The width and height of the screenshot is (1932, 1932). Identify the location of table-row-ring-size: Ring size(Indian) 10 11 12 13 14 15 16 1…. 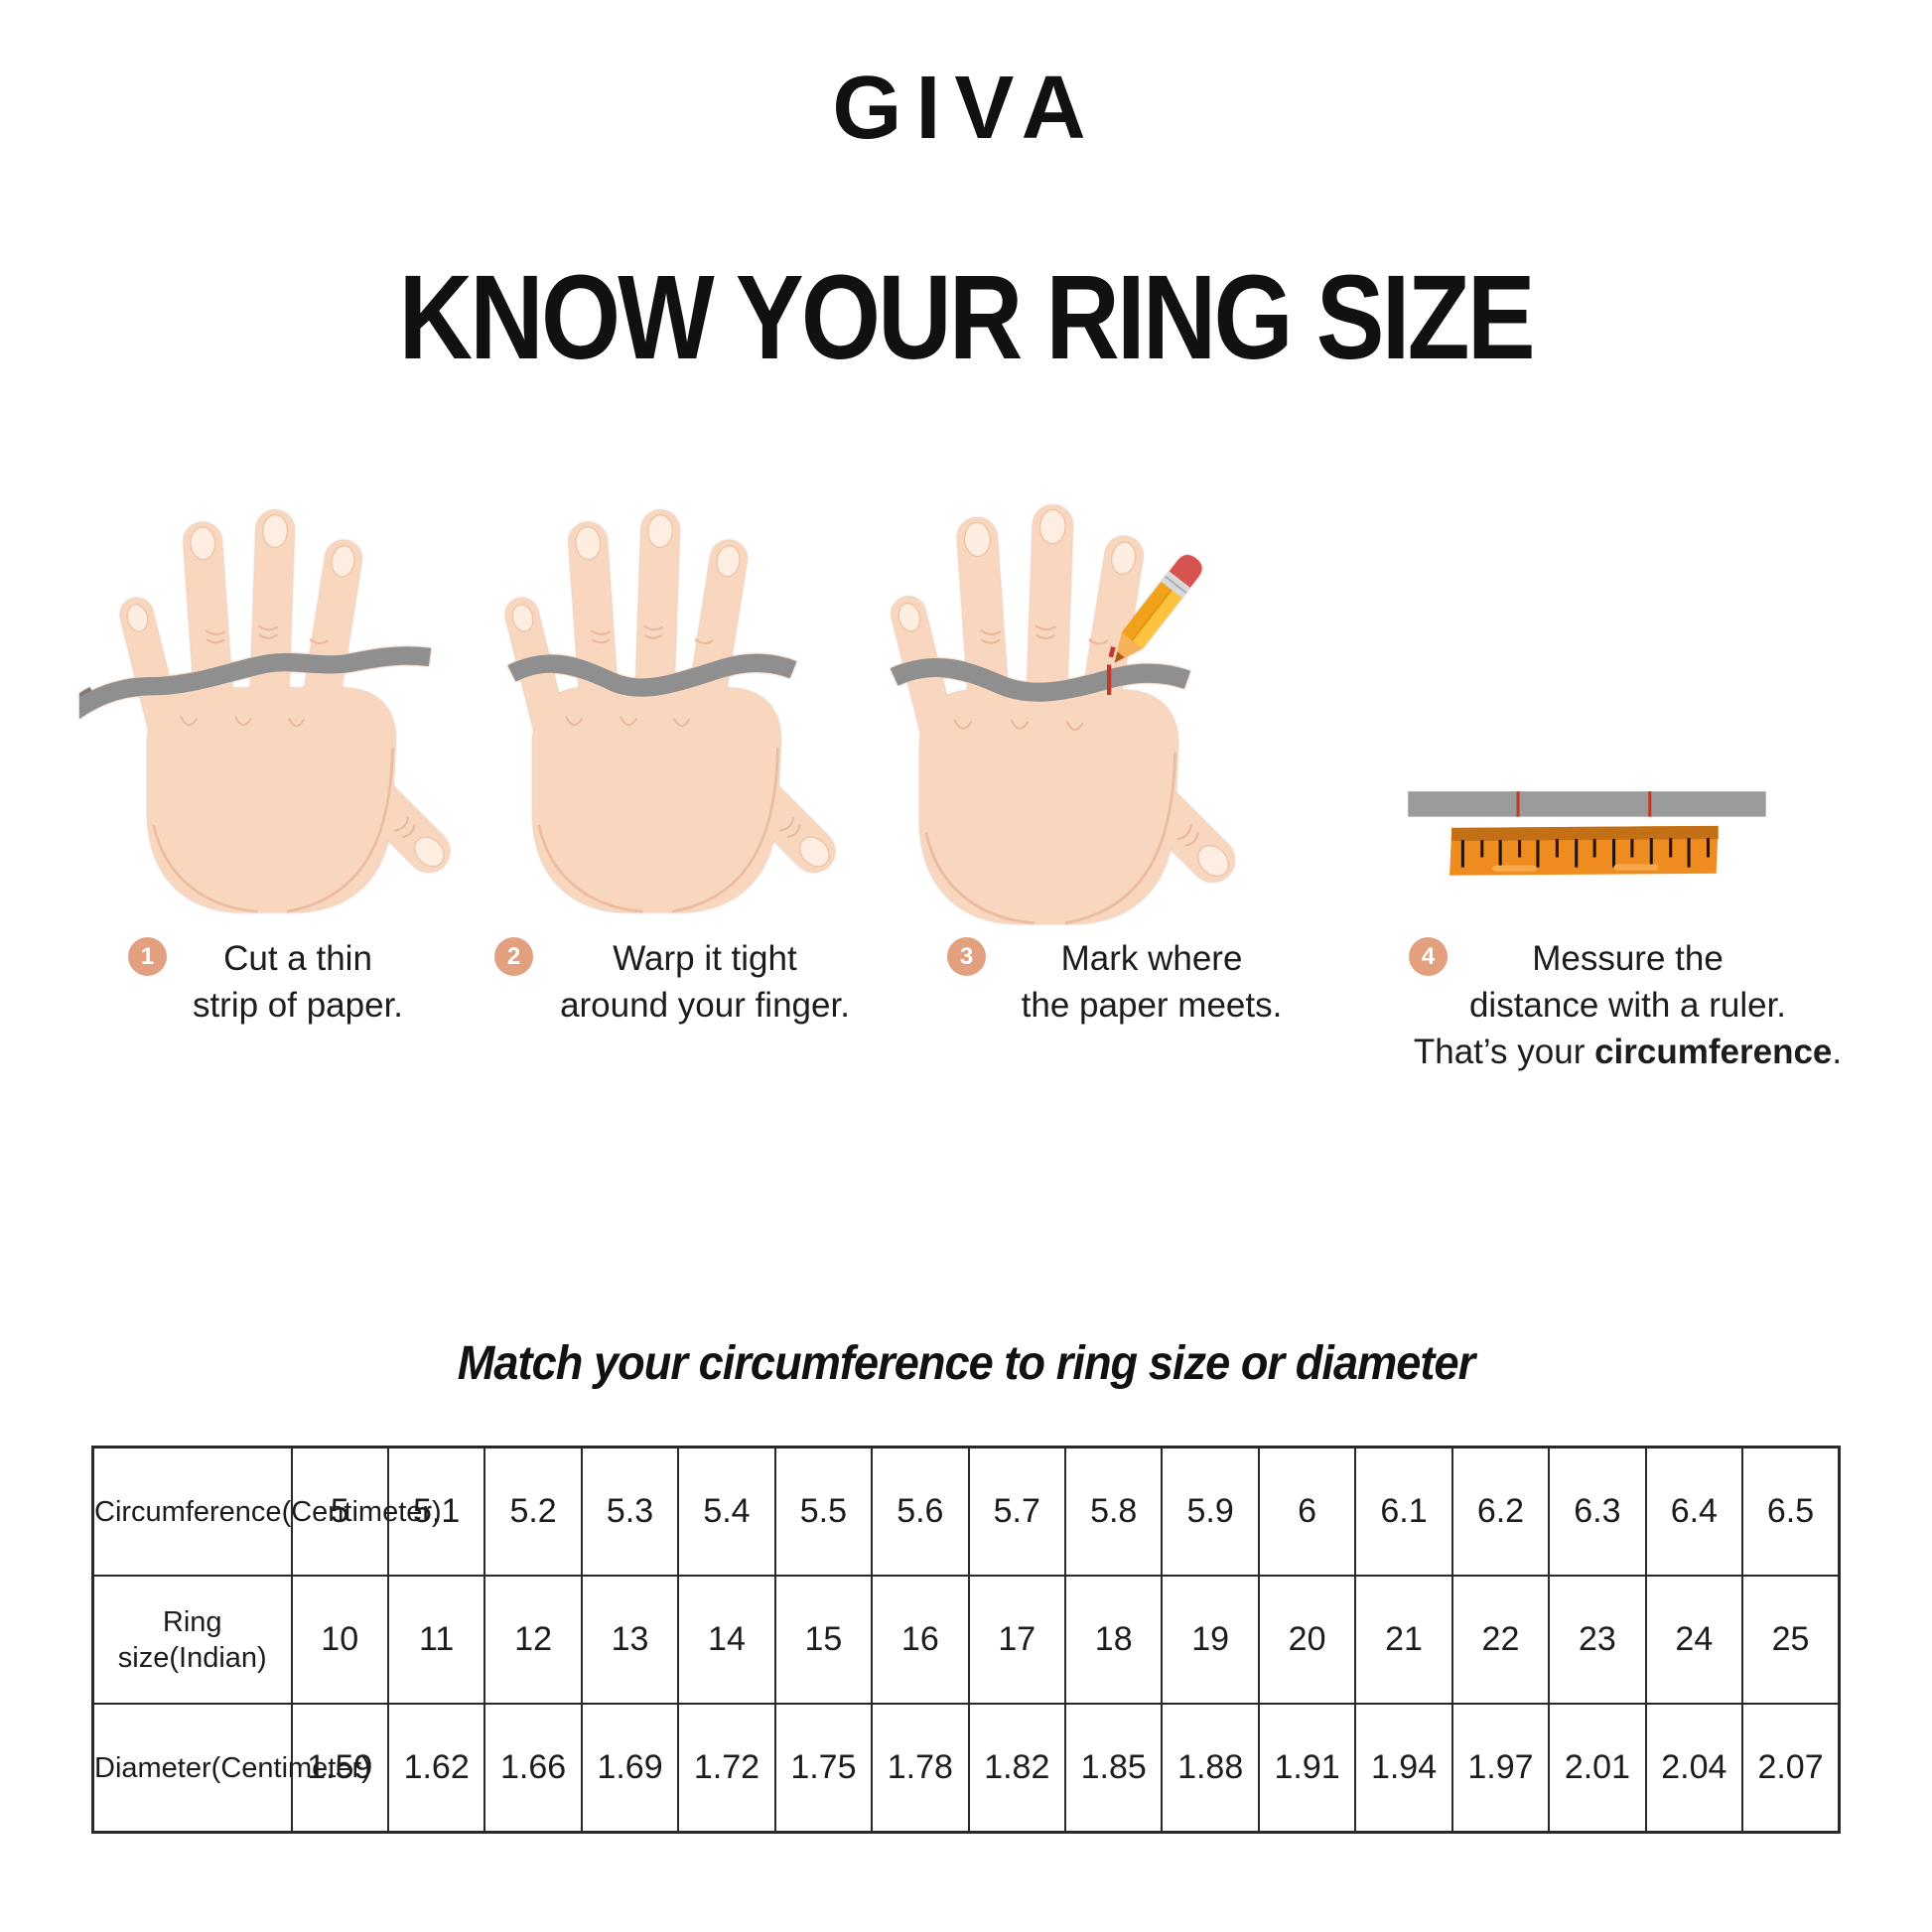
(966, 1640).